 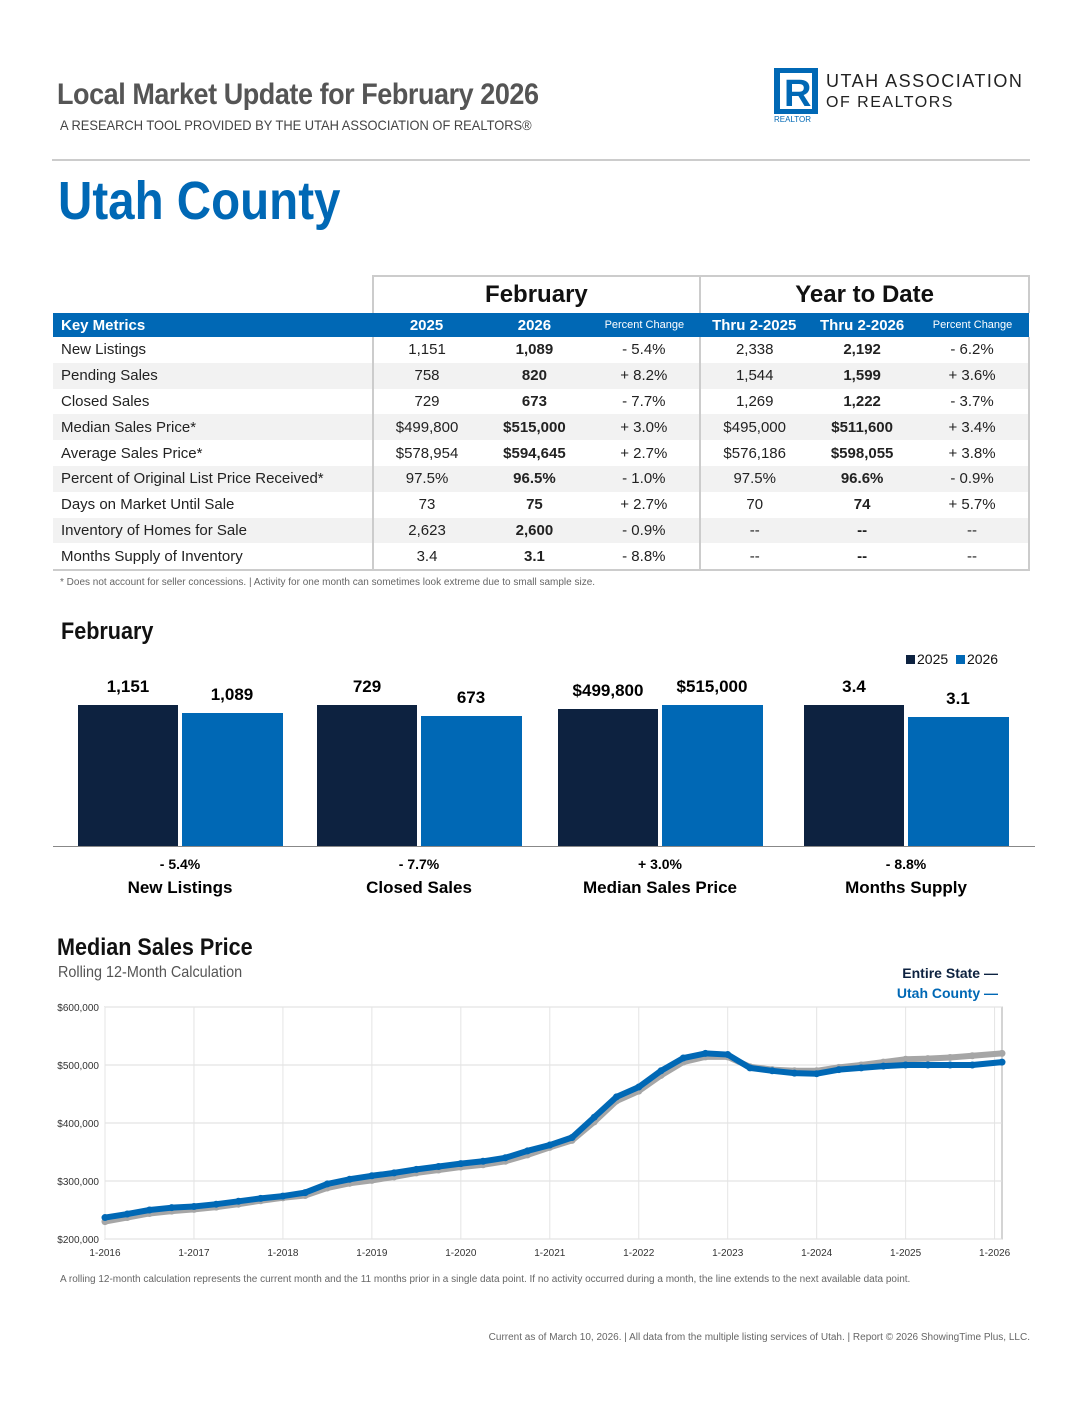 I want to click on value-label-2026: 1,089, so click(x=232, y=694).